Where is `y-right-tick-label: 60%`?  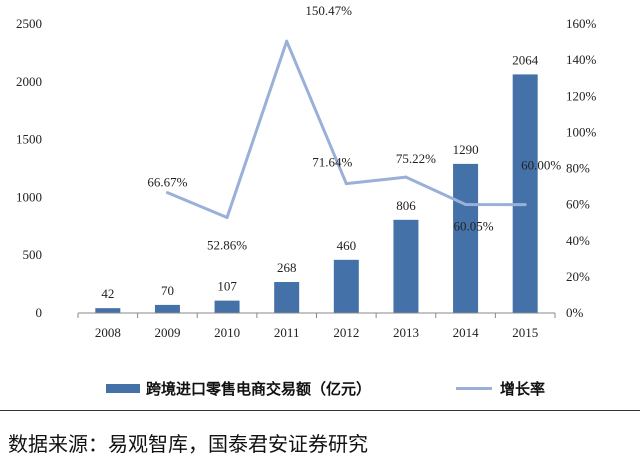
y-right-tick-label: 60% is located at coordinates (578, 204).